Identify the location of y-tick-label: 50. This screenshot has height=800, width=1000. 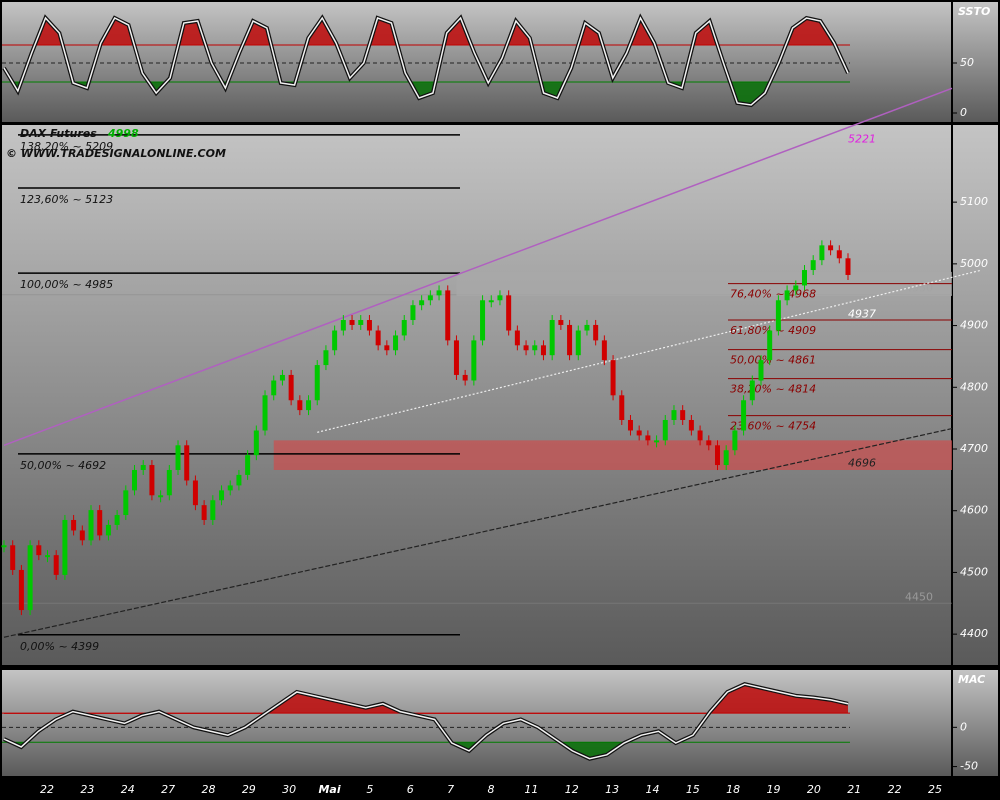
(967, 62).